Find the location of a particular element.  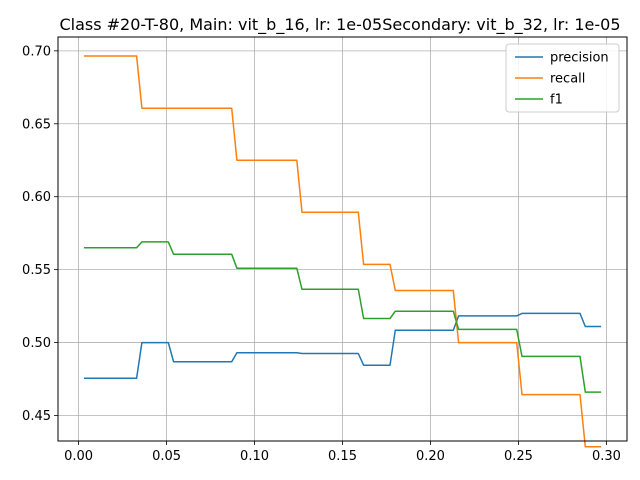

x-tick-label: 0.30 is located at coordinates (606, 456).